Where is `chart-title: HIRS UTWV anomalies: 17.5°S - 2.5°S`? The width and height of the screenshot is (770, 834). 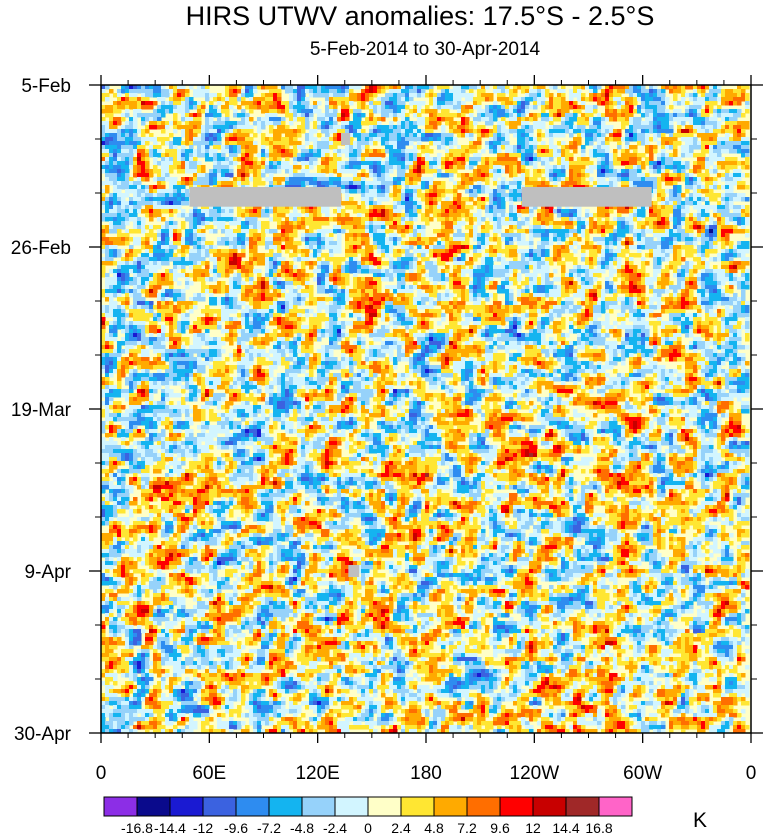
chart-title: HIRS UTWV anomalies: 17.5°S - 2.5°S is located at coordinates (420, 16).